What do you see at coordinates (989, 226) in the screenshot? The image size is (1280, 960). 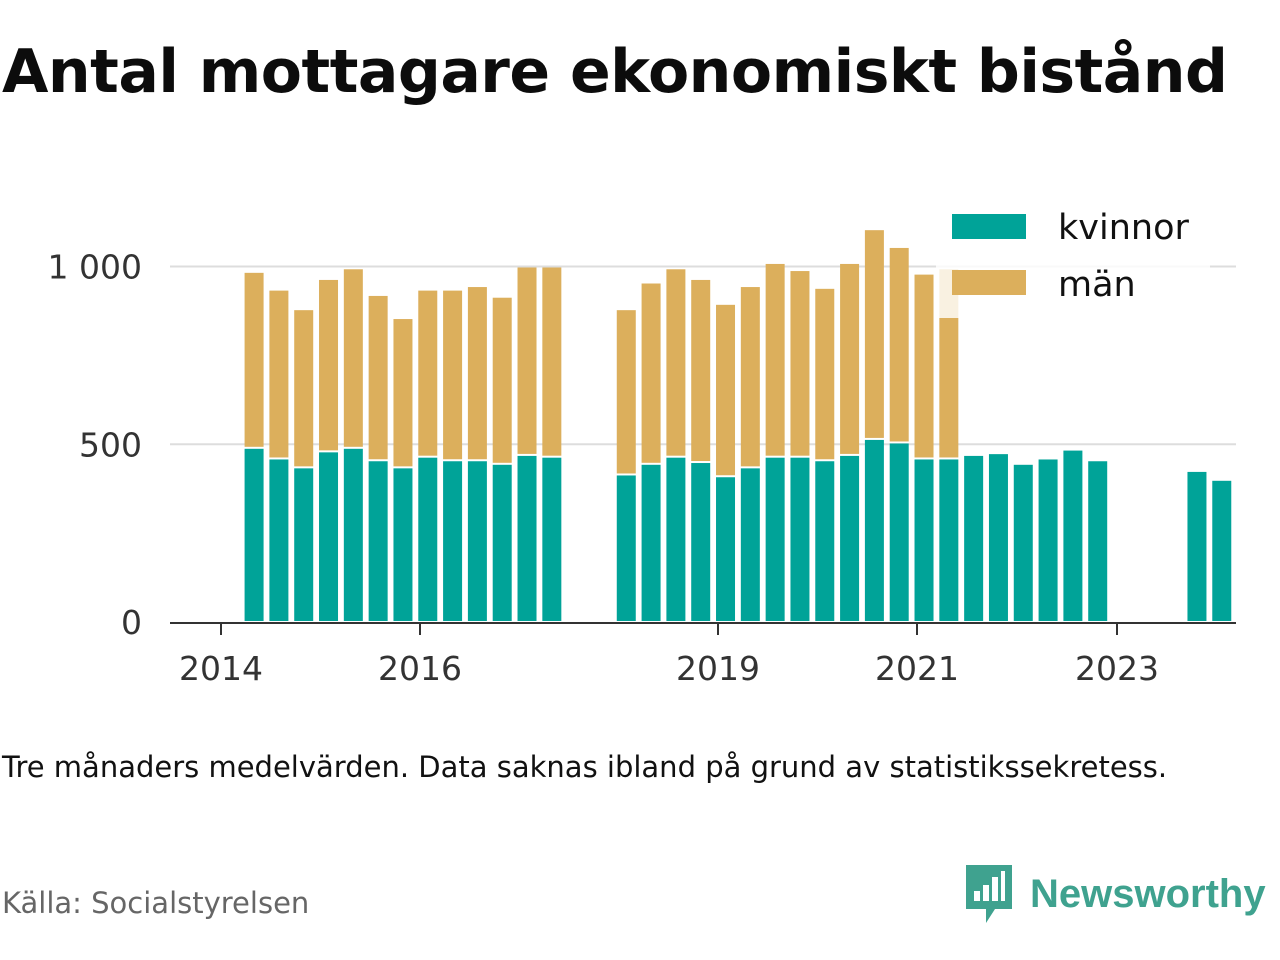 I see `legend-swatch-kvinnor` at bounding box center [989, 226].